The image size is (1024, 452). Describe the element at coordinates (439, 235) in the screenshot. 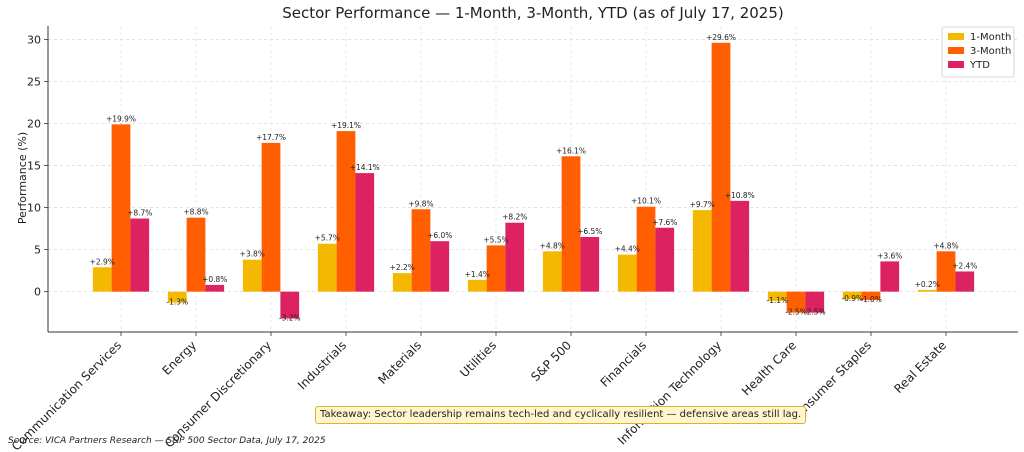

I see `data-label: +6.0%` at that location.